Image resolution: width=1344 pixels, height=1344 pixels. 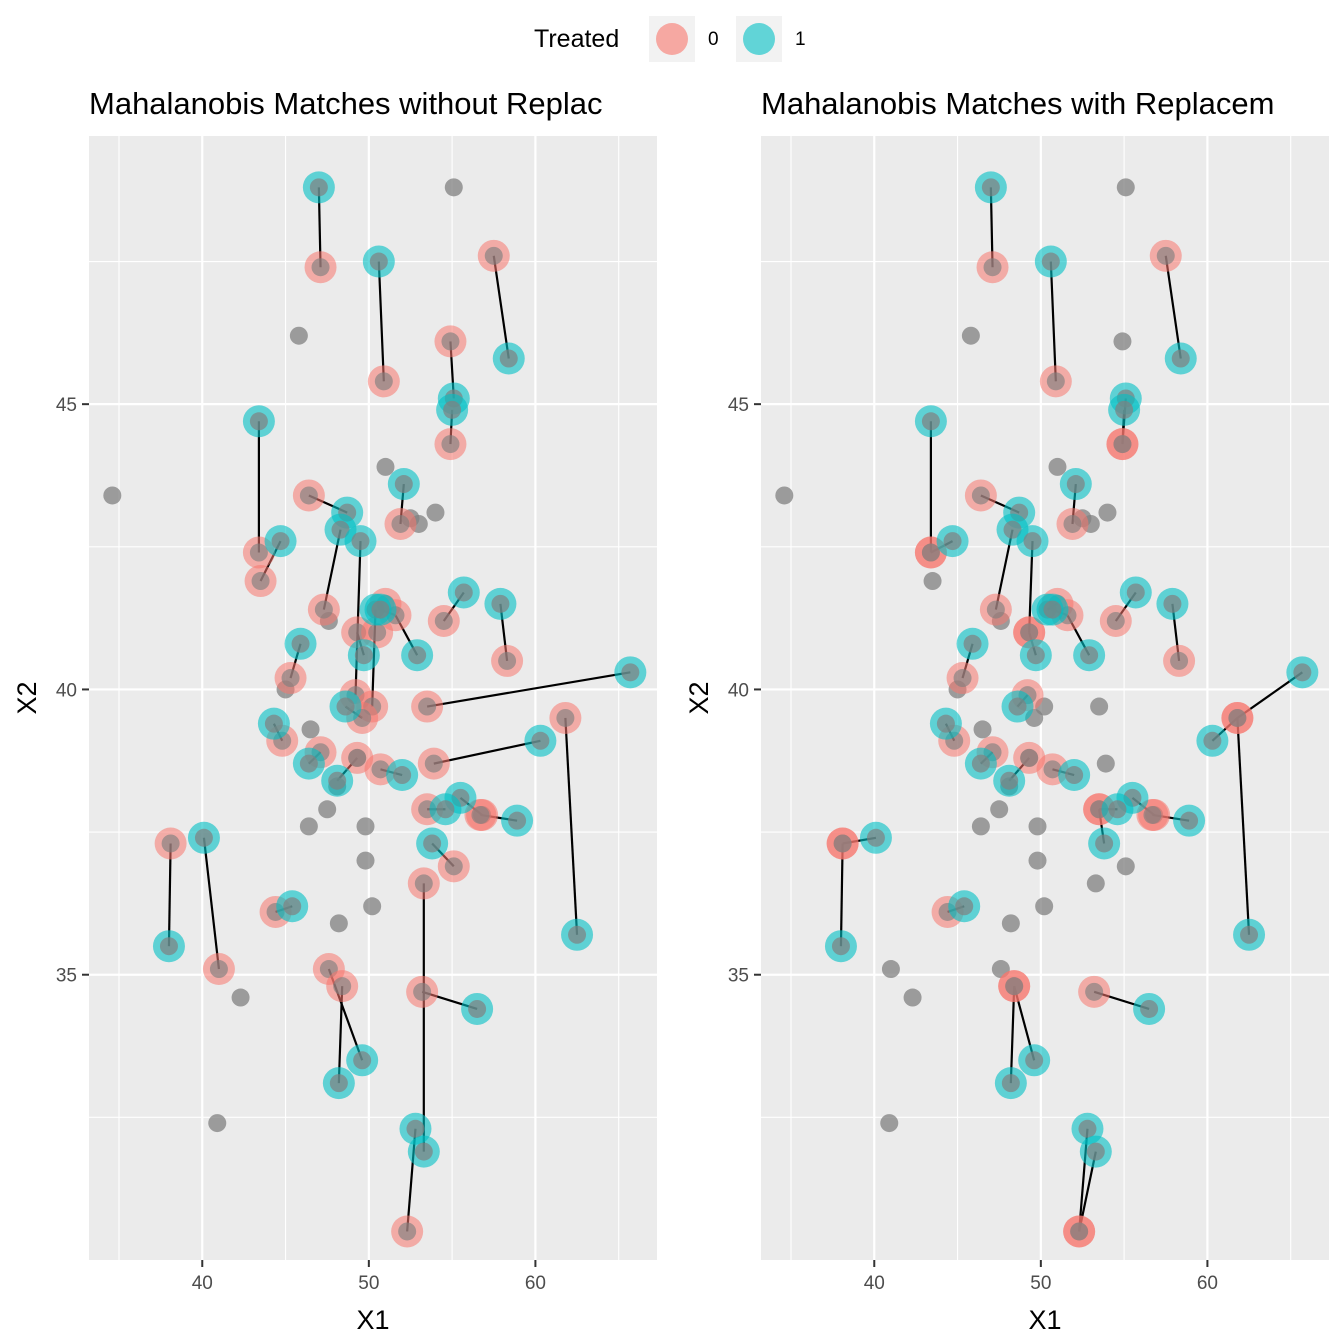 I want to click on legend-title: Treated, so click(x=576, y=39).